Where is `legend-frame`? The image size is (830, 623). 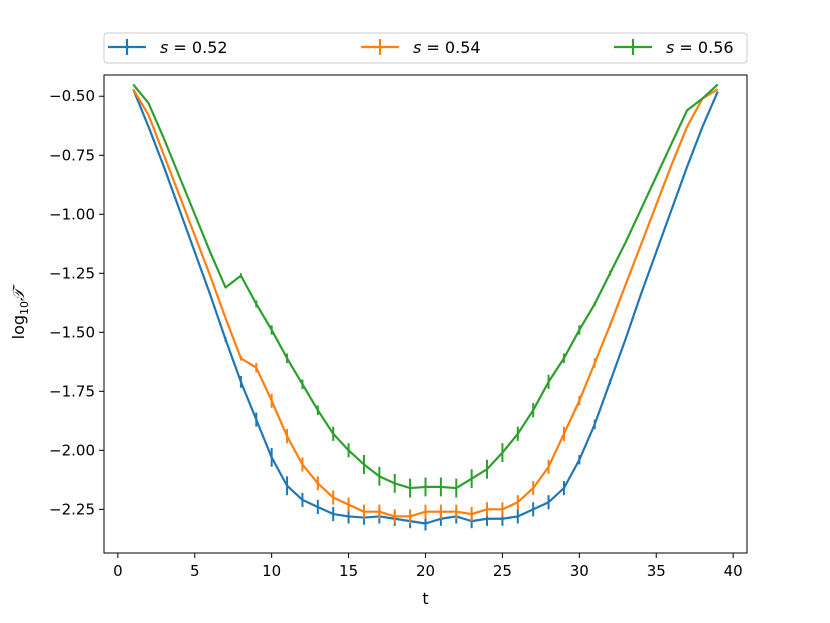
legend-frame is located at coordinates (425, 48).